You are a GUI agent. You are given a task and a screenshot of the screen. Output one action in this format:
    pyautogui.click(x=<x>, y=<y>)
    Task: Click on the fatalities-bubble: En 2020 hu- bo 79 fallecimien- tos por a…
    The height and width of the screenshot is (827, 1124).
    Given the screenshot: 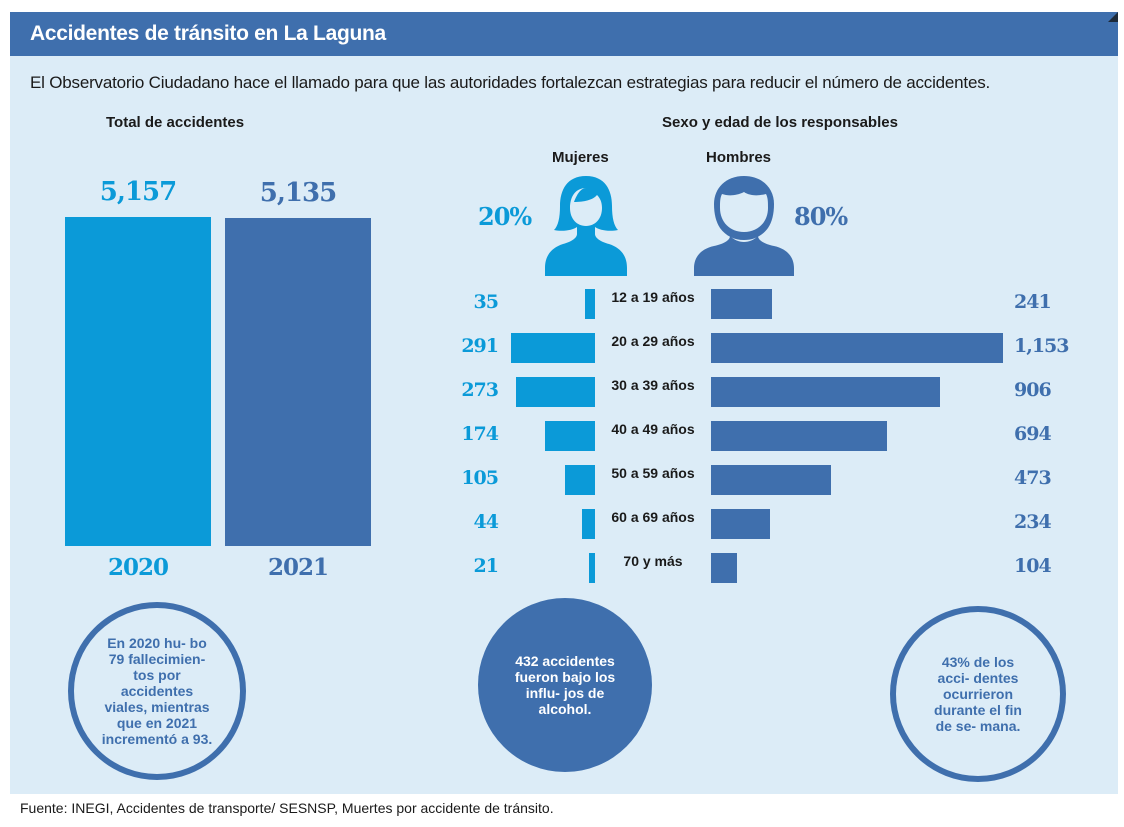 What is the action you would take?
    pyautogui.click(x=157, y=691)
    